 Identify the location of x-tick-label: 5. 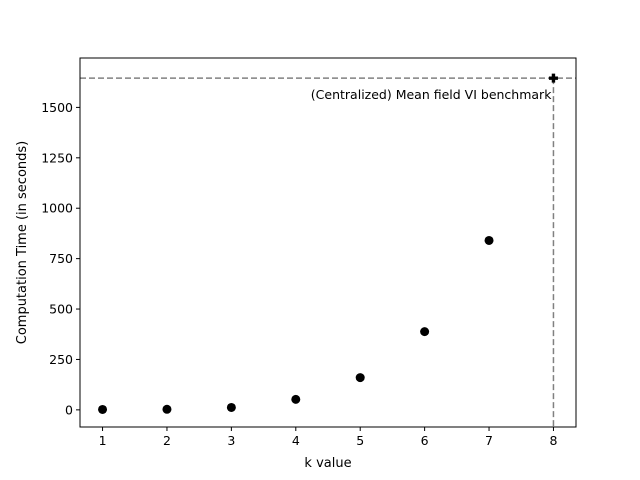
(360, 440).